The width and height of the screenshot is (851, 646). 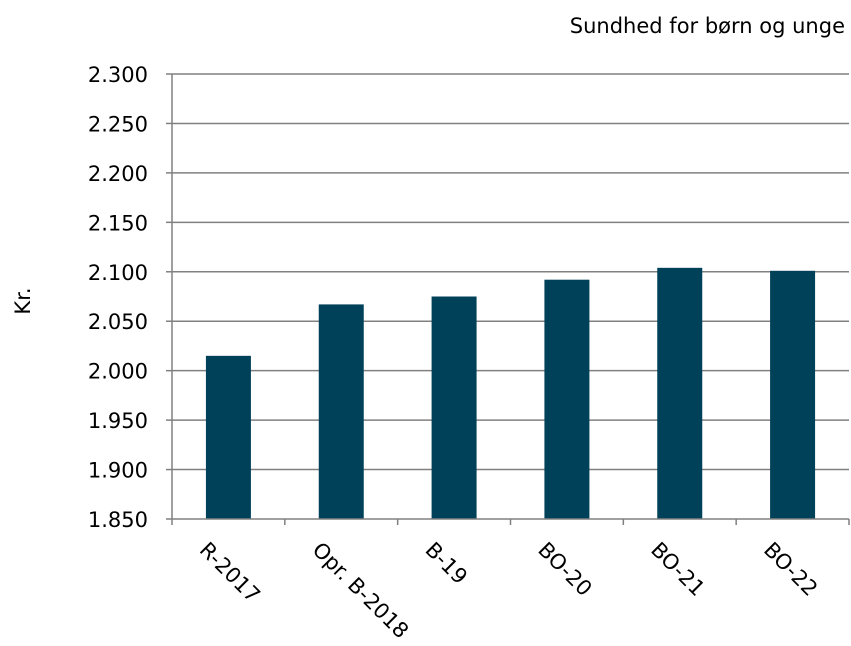 What do you see at coordinates (118, 471) in the screenshot?
I see `y-tick-label: 1.900` at bounding box center [118, 471].